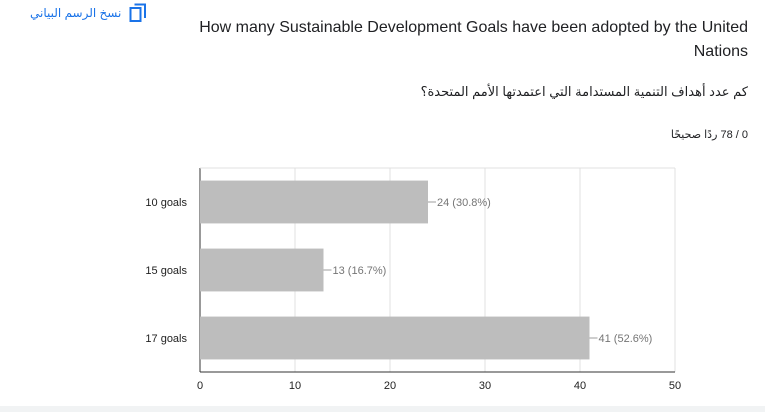 The width and height of the screenshot is (765, 412). Describe the element at coordinates (76, 13) in the screenshot. I see `copy-chart-label: نسخ الرسم البياني` at that location.